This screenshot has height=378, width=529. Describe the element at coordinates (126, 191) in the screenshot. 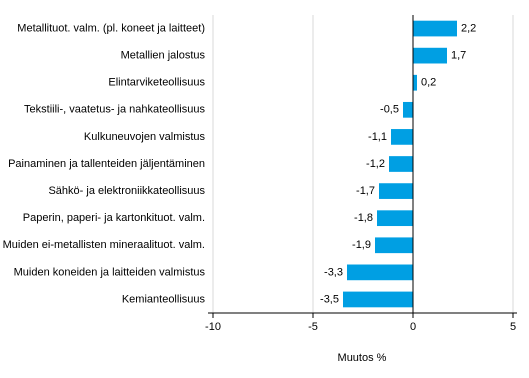

I see `y-tick-label: Sähkö- ja elektroniikkateollisuus` at that location.